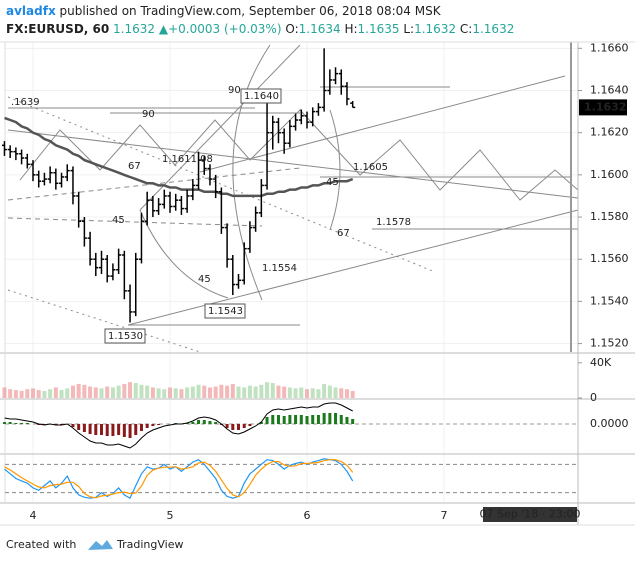  Describe the element at coordinates (393, 222) in the screenshot. I see `annotation: 1.1578` at that location.